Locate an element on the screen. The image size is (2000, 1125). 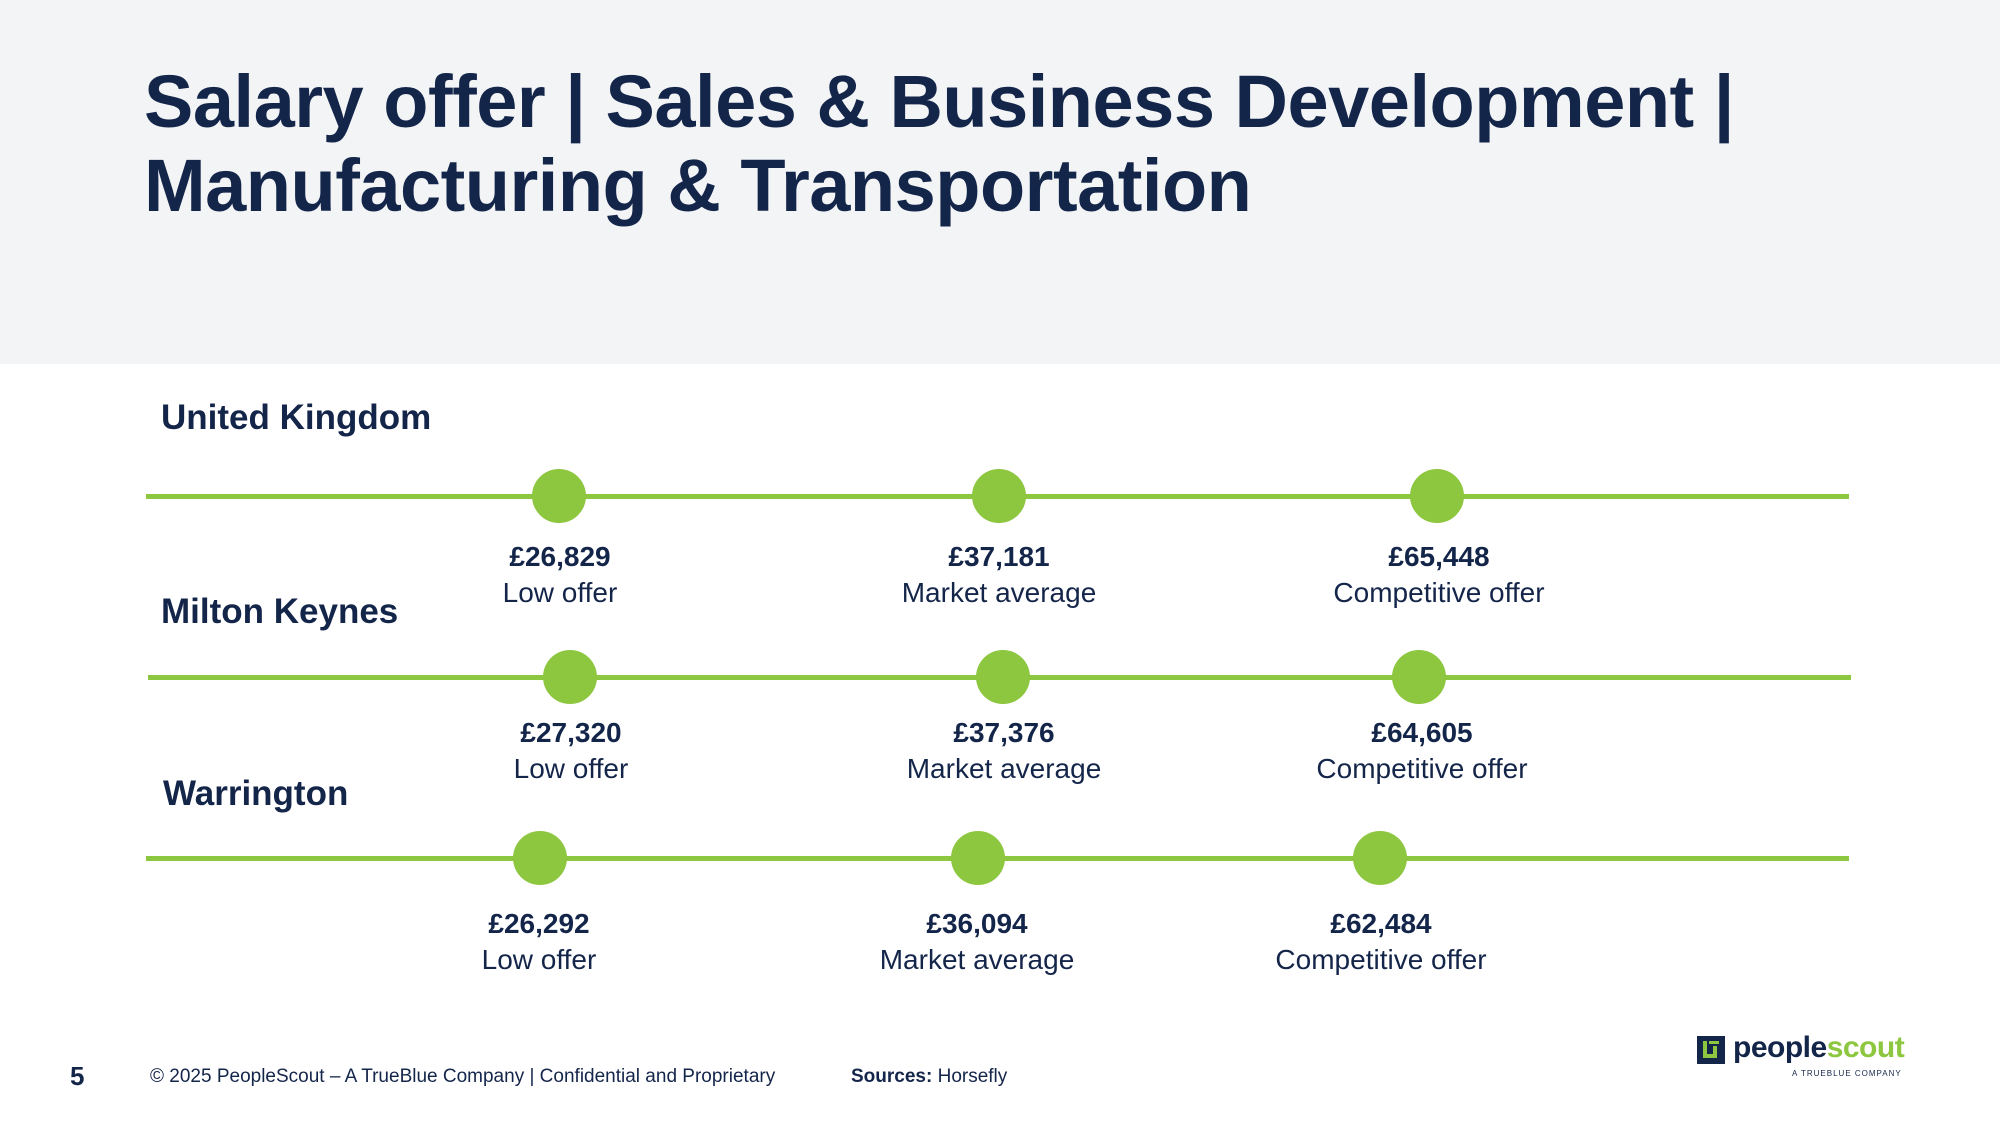
region-label-united-kingdom: United Kingdom is located at coordinates (296, 417).